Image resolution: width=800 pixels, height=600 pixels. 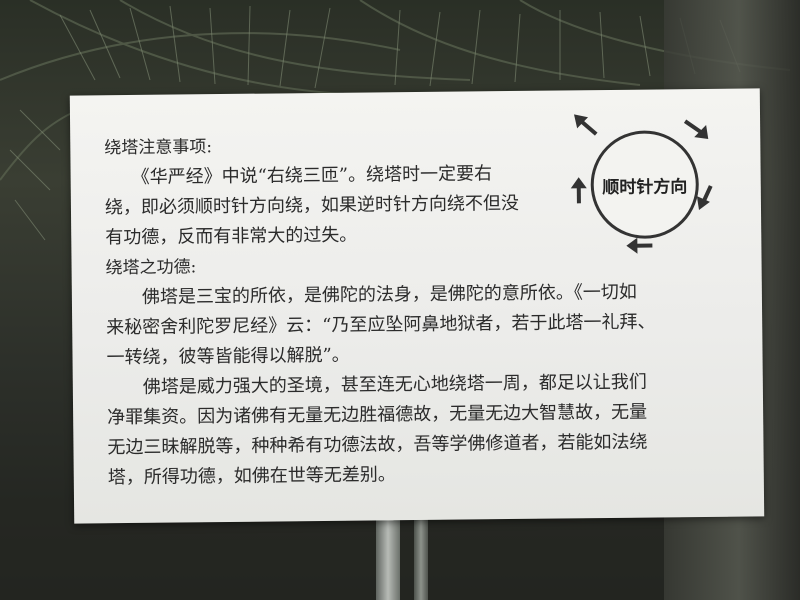 I want to click on clockwise-direction-diagram: 顺时针方向, so click(x=645, y=184).